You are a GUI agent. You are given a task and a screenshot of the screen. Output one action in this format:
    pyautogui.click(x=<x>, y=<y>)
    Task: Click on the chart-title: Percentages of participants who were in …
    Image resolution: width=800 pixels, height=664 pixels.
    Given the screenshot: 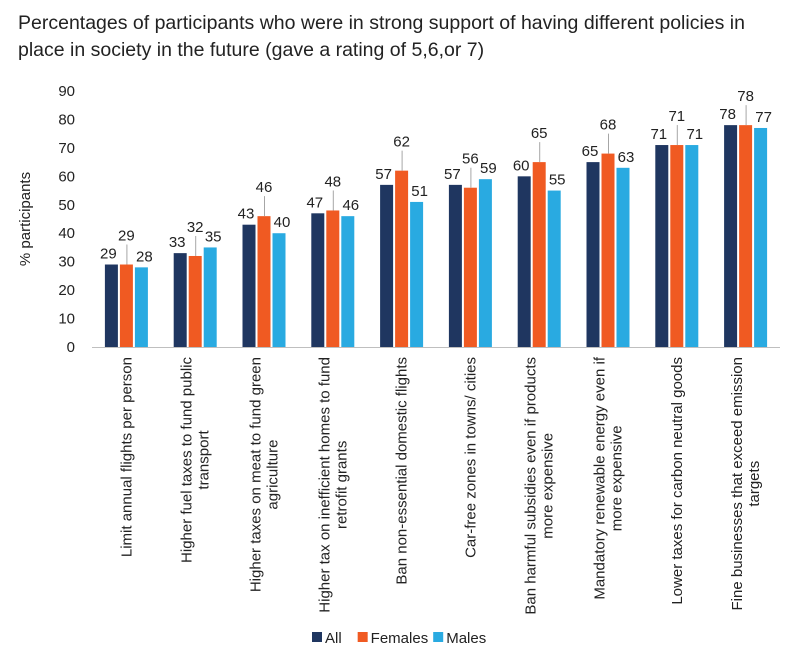 What is the action you would take?
    pyautogui.click(x=381, y=36)
    